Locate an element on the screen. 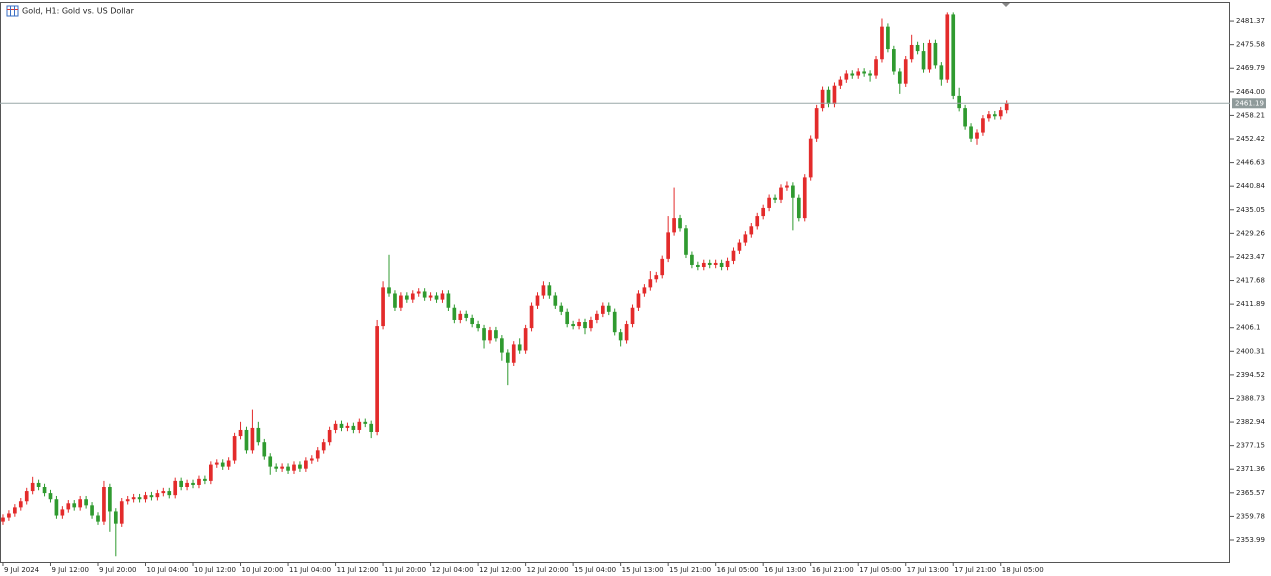 The height and width of the screenshot is (576, 1271). x-tick-label: 12 Jul 20:00 is located at coordinates (548, 570).